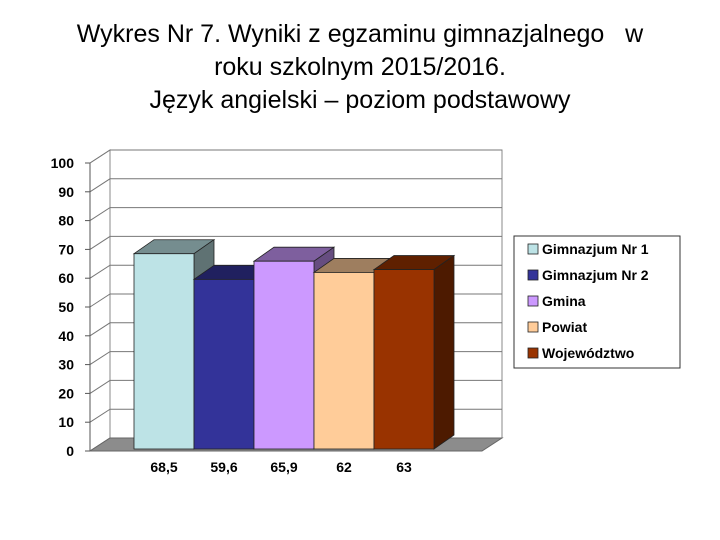 The width and height of the screenshot is (720, 540). What do you see at coordinates (66, 365) in the screenshot?
I see `y-tick-label: 30` at bounding box center [66, 365].